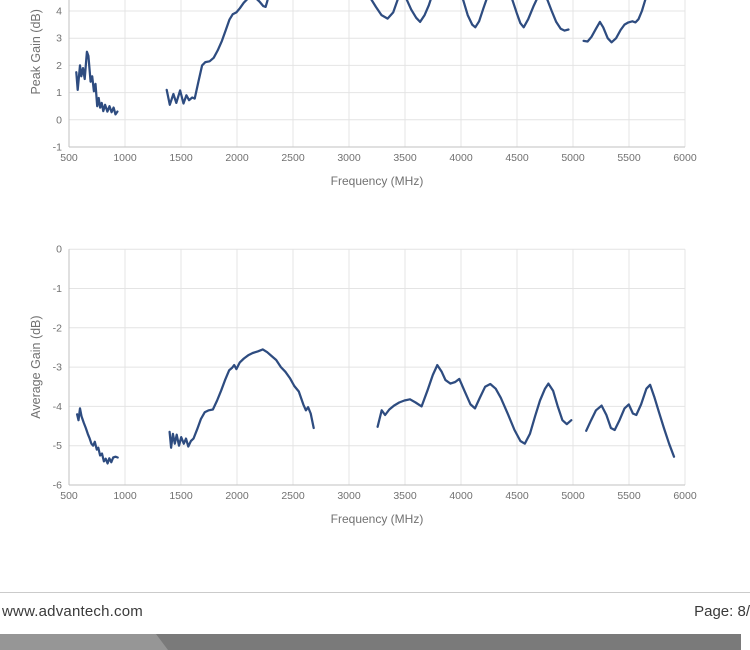  Describe the element at coordinates (59, 12) in the screenshot. I see `y-tick-label: 4` at that location.